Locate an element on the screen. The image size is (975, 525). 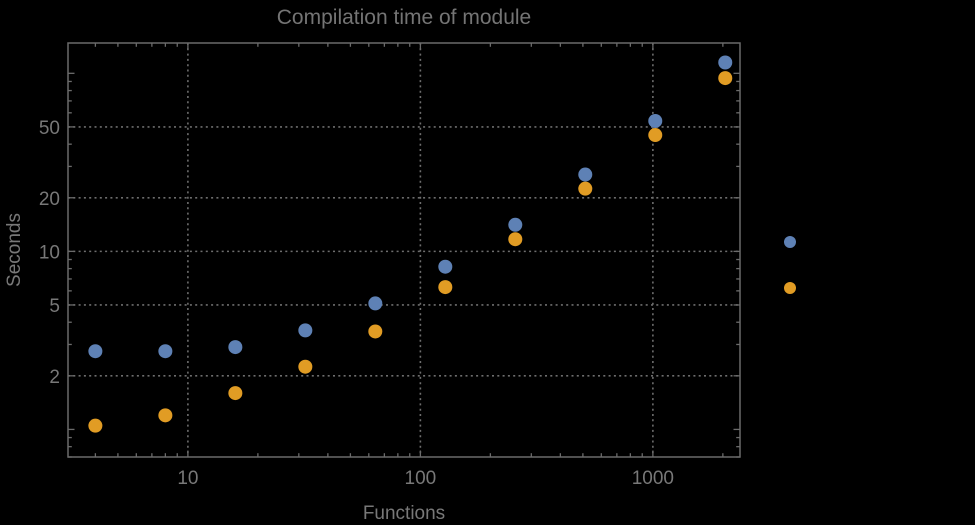
y-tick-label: 5 is located at coordinates (54, 306).